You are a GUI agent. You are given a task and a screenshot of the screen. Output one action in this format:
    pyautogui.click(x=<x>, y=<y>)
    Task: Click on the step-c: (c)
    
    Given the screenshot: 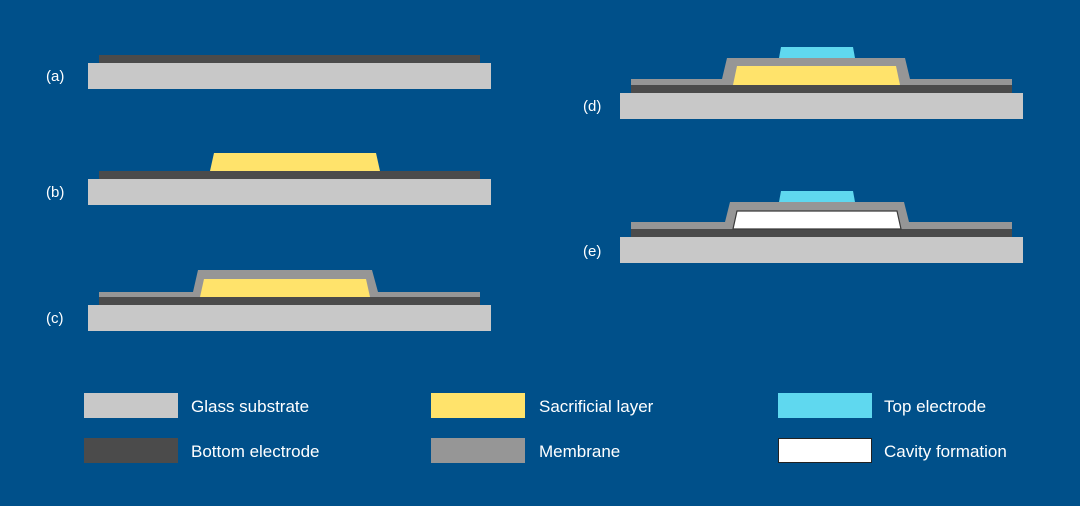 What is the action you would take?
    pyautogui.click(x=268, y=300)
    